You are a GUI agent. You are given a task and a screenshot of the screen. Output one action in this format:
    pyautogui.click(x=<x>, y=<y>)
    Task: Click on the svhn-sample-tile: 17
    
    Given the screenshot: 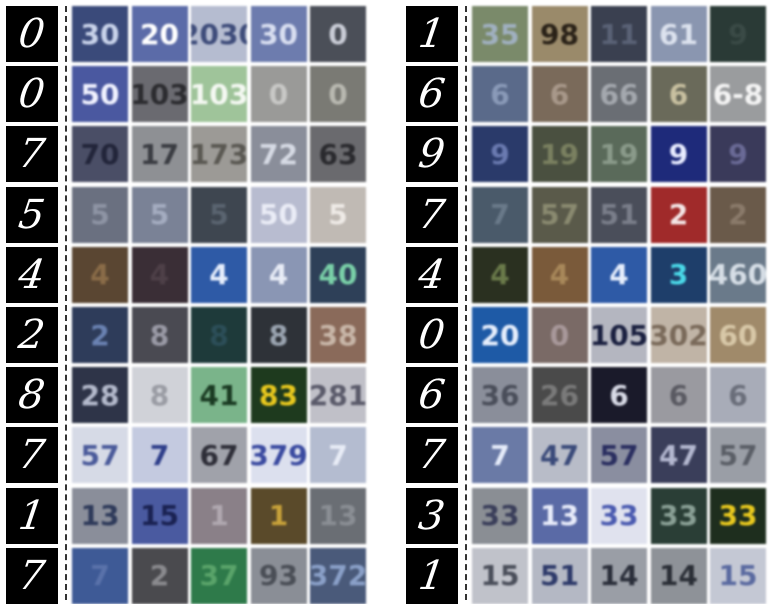 What is the action you would take?
    pyautogui.click(x=159, y=154)
    